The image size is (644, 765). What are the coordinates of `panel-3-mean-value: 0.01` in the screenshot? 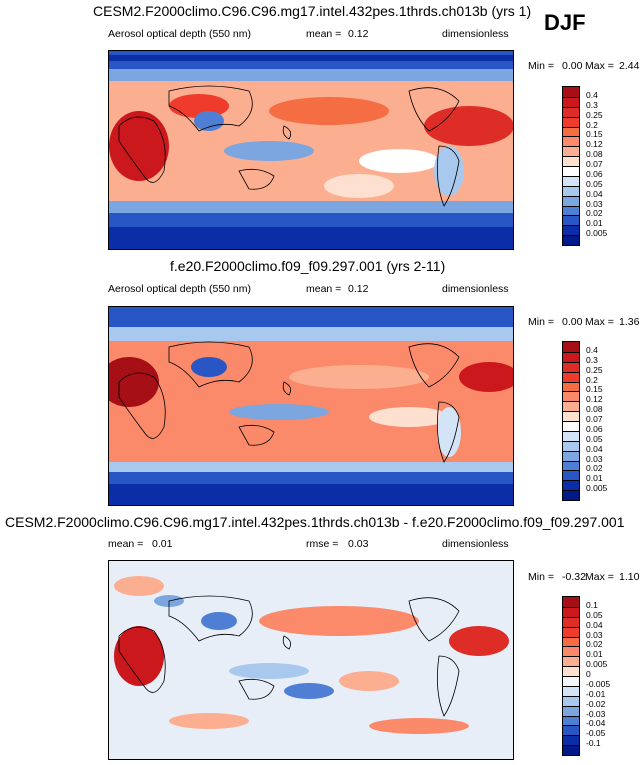 It's located at (162, 544).